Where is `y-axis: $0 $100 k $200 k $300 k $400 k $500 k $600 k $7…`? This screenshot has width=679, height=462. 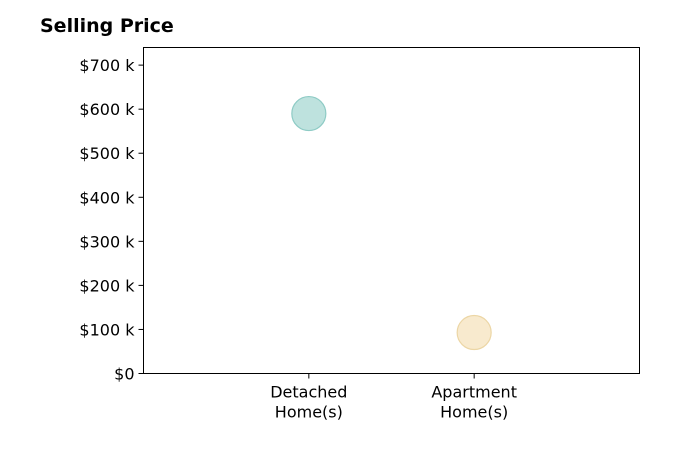 y-axis: $0 $100 k $200 k $300 k $400 k $500 k $600 k $7… is located at coordinates (111, 220).